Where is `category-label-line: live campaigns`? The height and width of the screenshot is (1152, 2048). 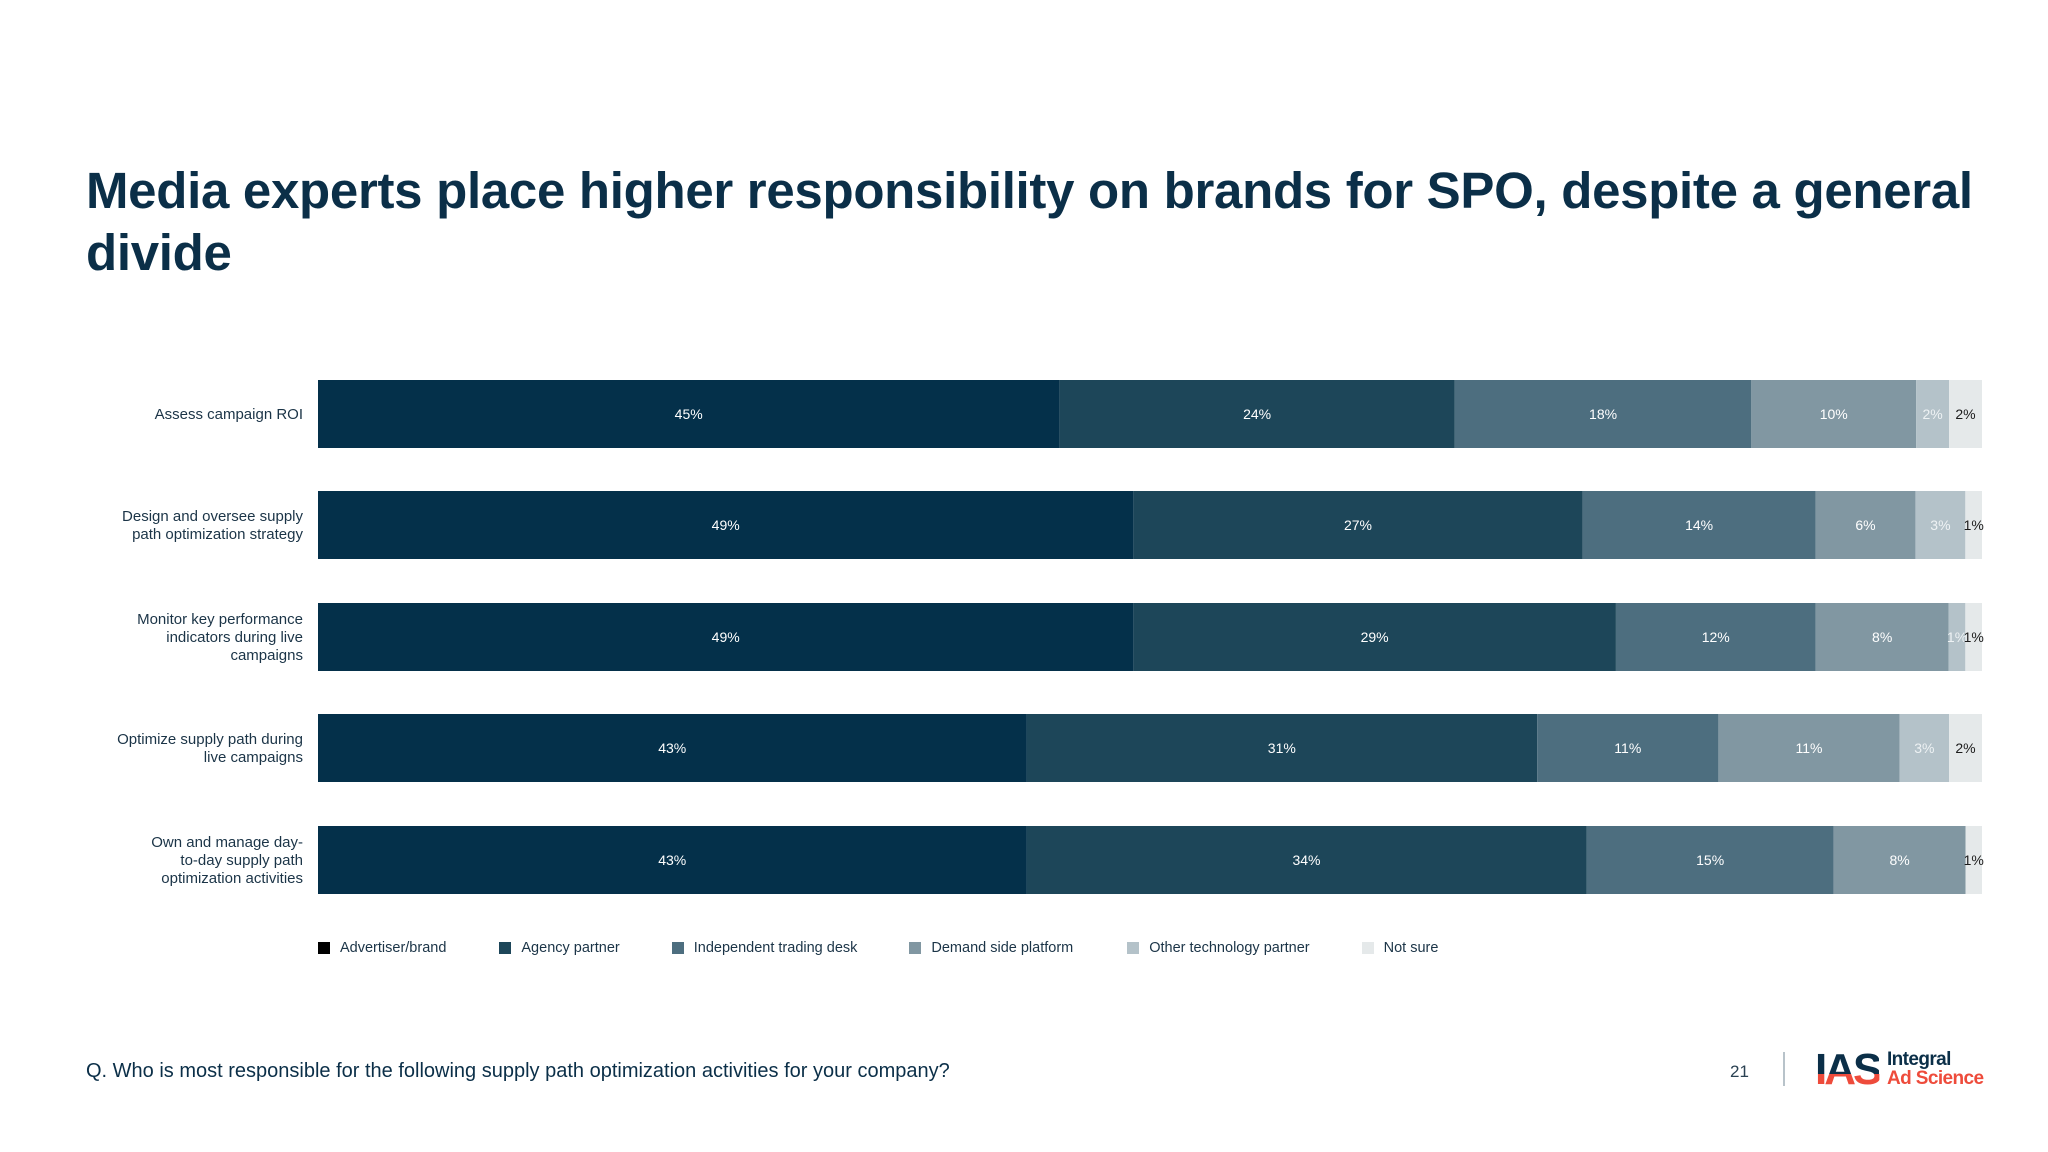
category-label-line: live campaigns is located at coordinates (253, 757).